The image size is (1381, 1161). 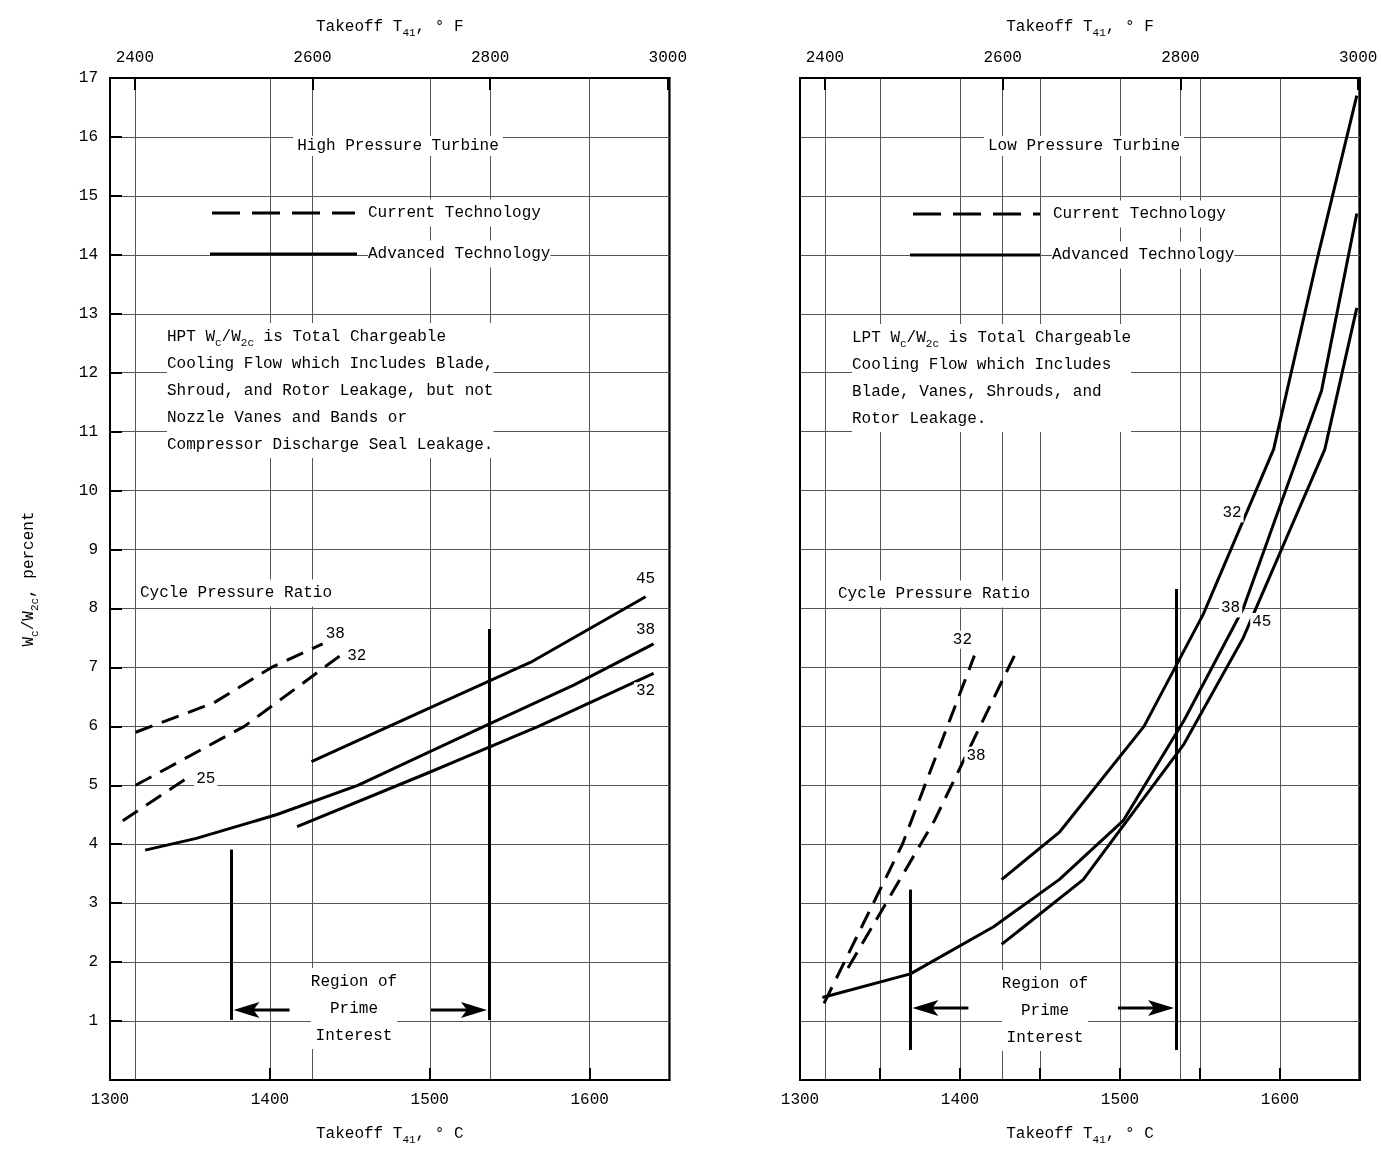 What do you see at coordinates (93, 726) in the screenshot?
I see `y-tick-label: 6` at bounding box center [93, 726].